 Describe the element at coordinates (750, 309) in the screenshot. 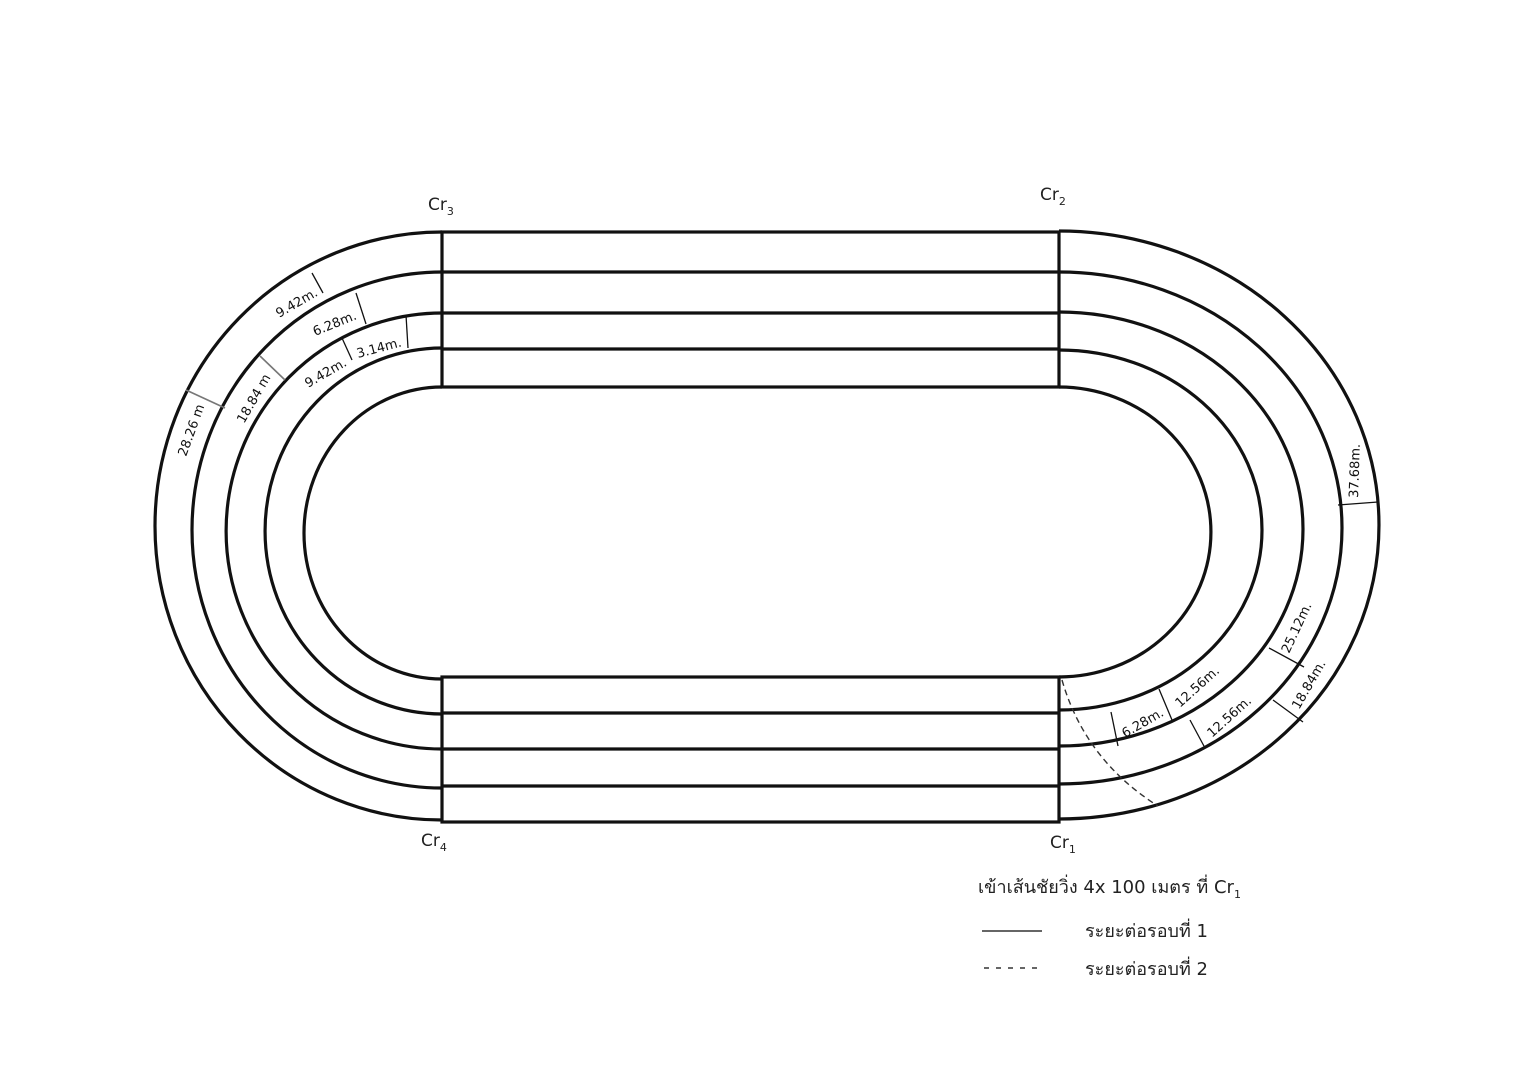

I see `top-straight` at that location.